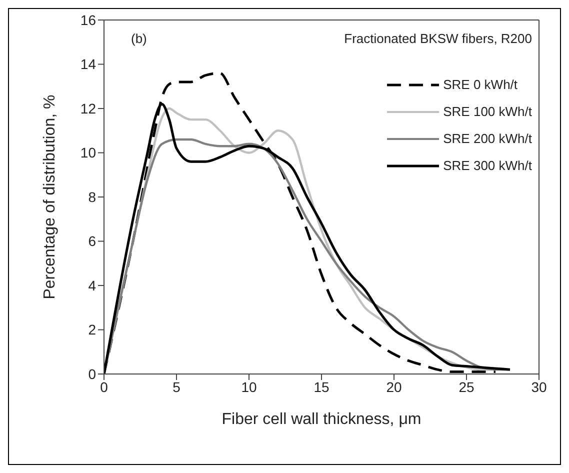 The image size is (569, 473). What do you see at coordinates (92, 330) in the screenshot?
I see `y-tick-label: 2` at bounding box center [92, 330].